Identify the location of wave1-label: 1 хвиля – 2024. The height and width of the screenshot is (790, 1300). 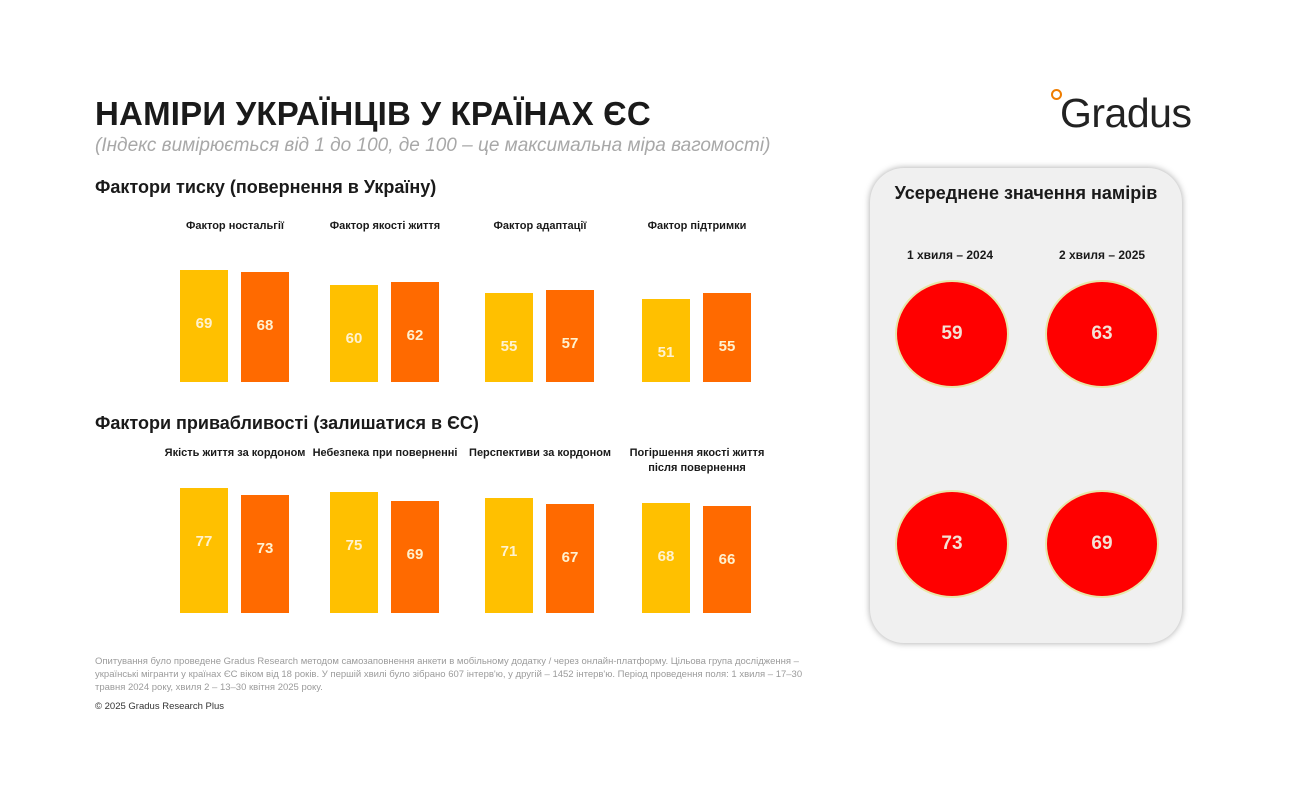
(950, 255).